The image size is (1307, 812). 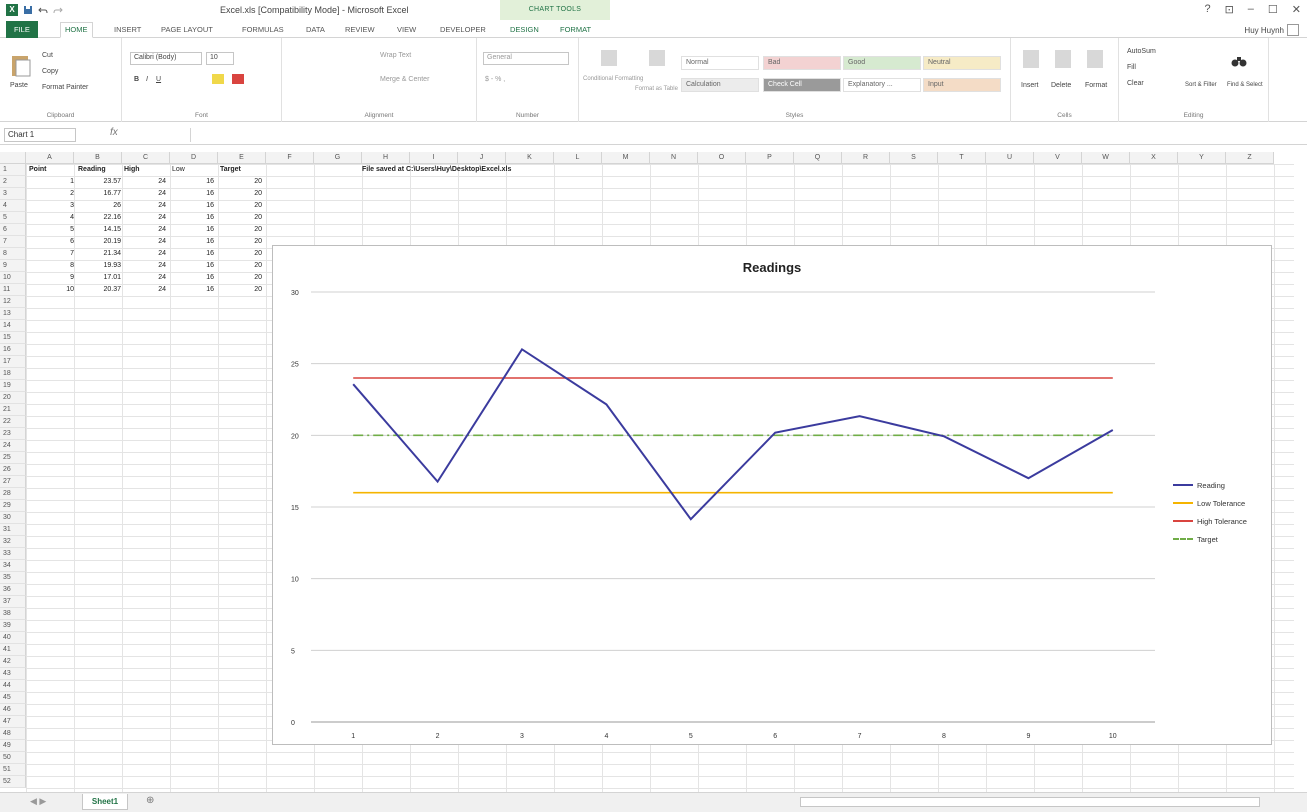 I want to click on conditional-formatting-button: Conditional Formatting, so click(x=613, y=79).